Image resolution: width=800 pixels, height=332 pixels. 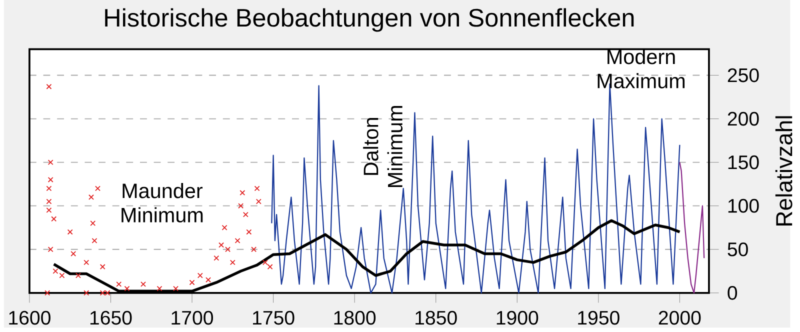 I want to click on x-tick-label: 1650, so click(x=111, y=317).